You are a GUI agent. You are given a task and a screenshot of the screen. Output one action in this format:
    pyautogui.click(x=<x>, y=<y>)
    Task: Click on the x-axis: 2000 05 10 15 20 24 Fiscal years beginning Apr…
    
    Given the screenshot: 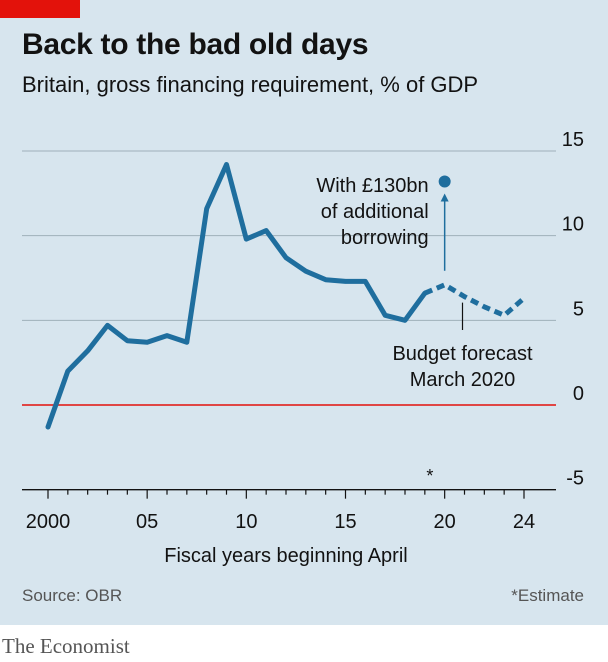 What is the action you would take?
    pyautogui.click(x=280, y=516)
    